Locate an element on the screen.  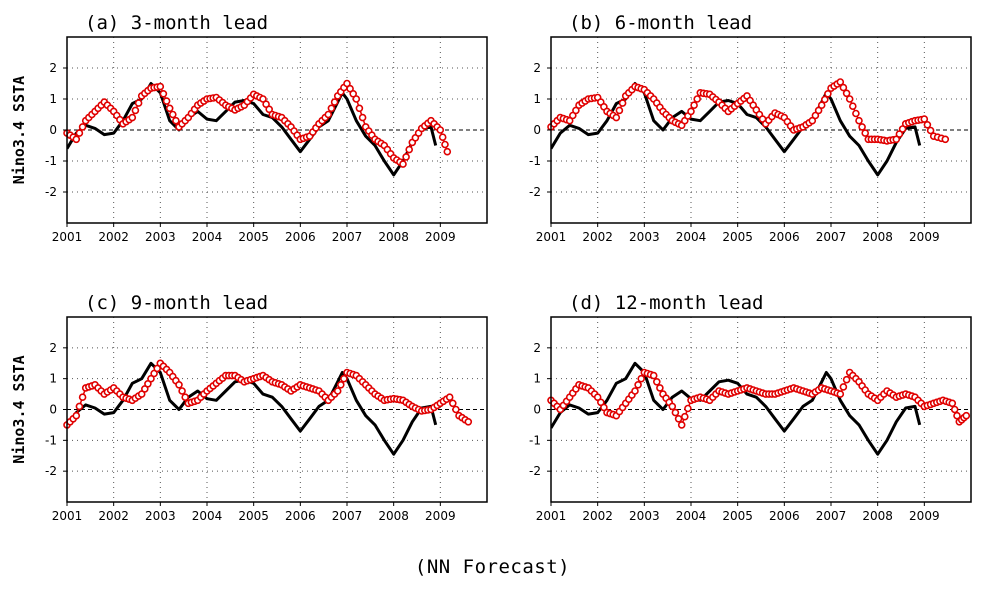
figure-footer: (NN Forecast) is located at coordinates (492, 567).